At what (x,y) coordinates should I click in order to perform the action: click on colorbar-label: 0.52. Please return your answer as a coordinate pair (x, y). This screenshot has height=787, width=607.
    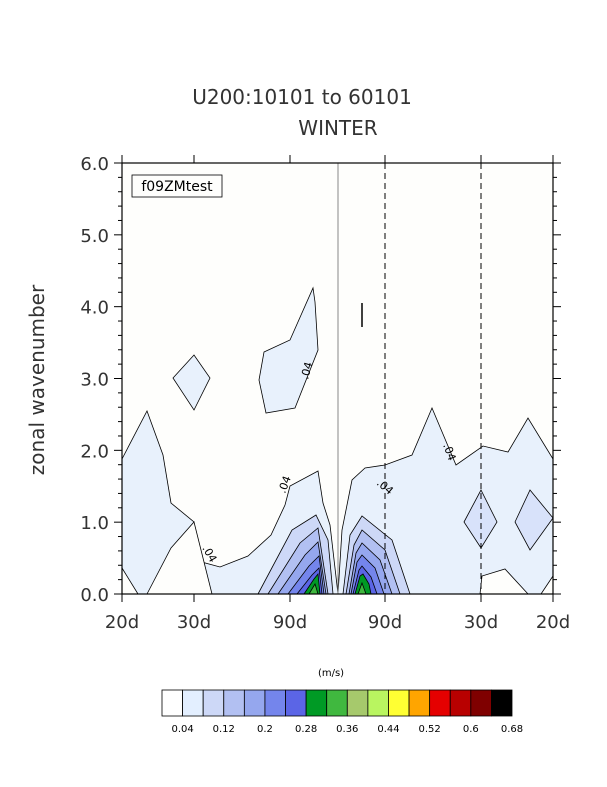
    Looking at the image, I should click on (430, 729).